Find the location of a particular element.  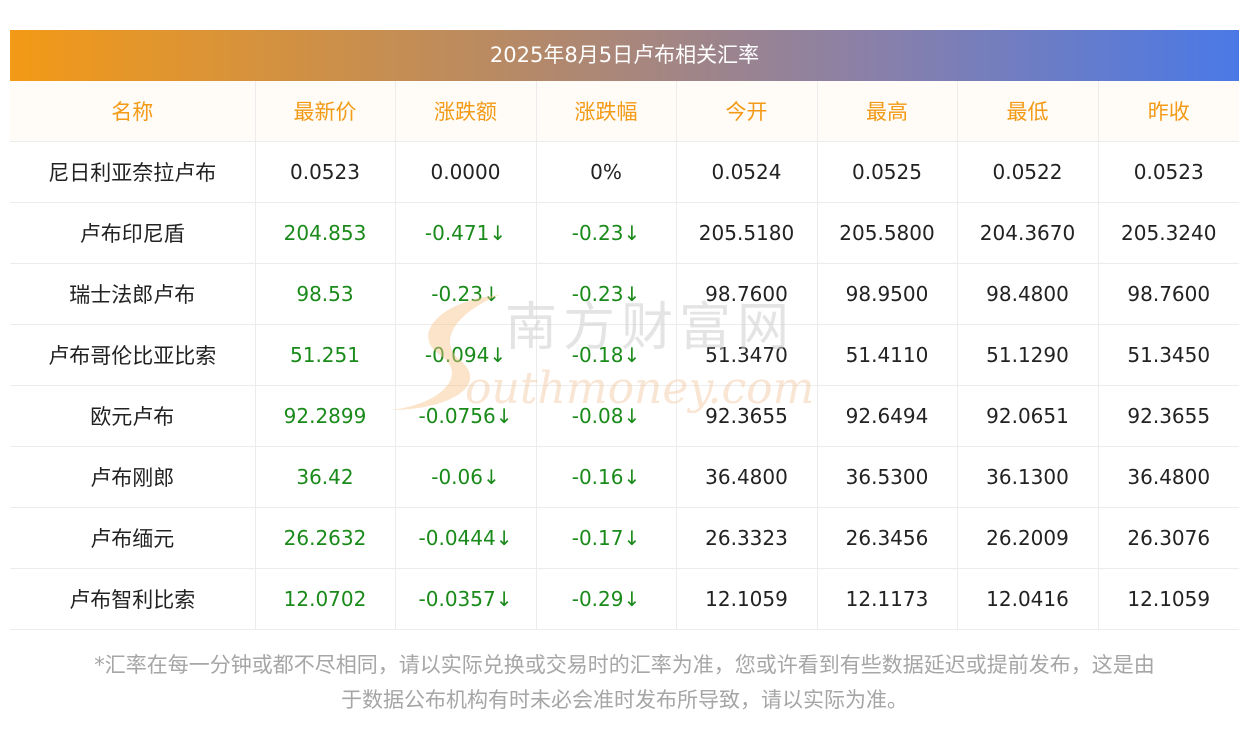

cell-latest: 98.53 is located at coordinates (325, 294).